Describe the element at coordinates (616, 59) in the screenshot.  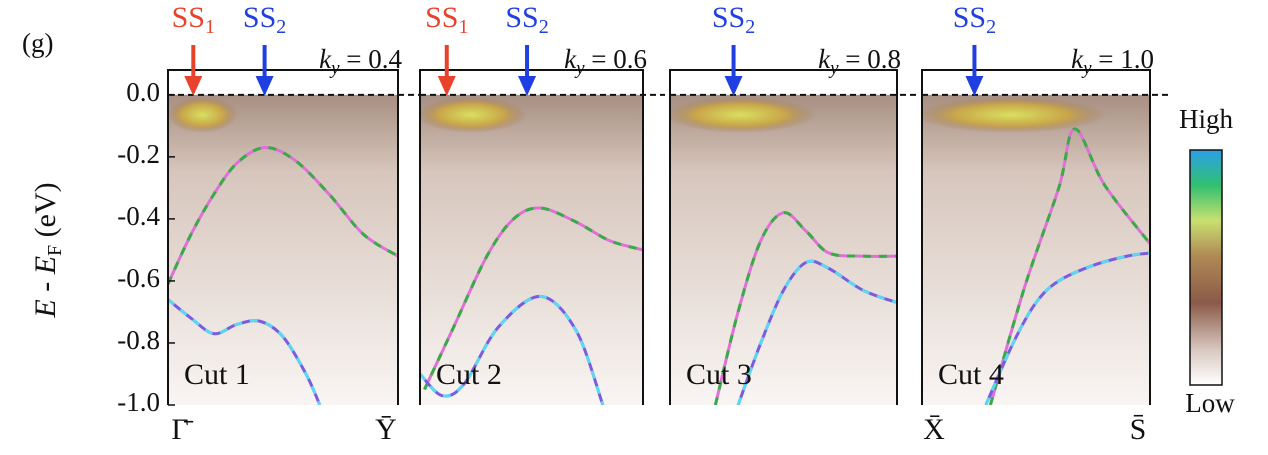
I see `ky-value: = 0.6` at that location.